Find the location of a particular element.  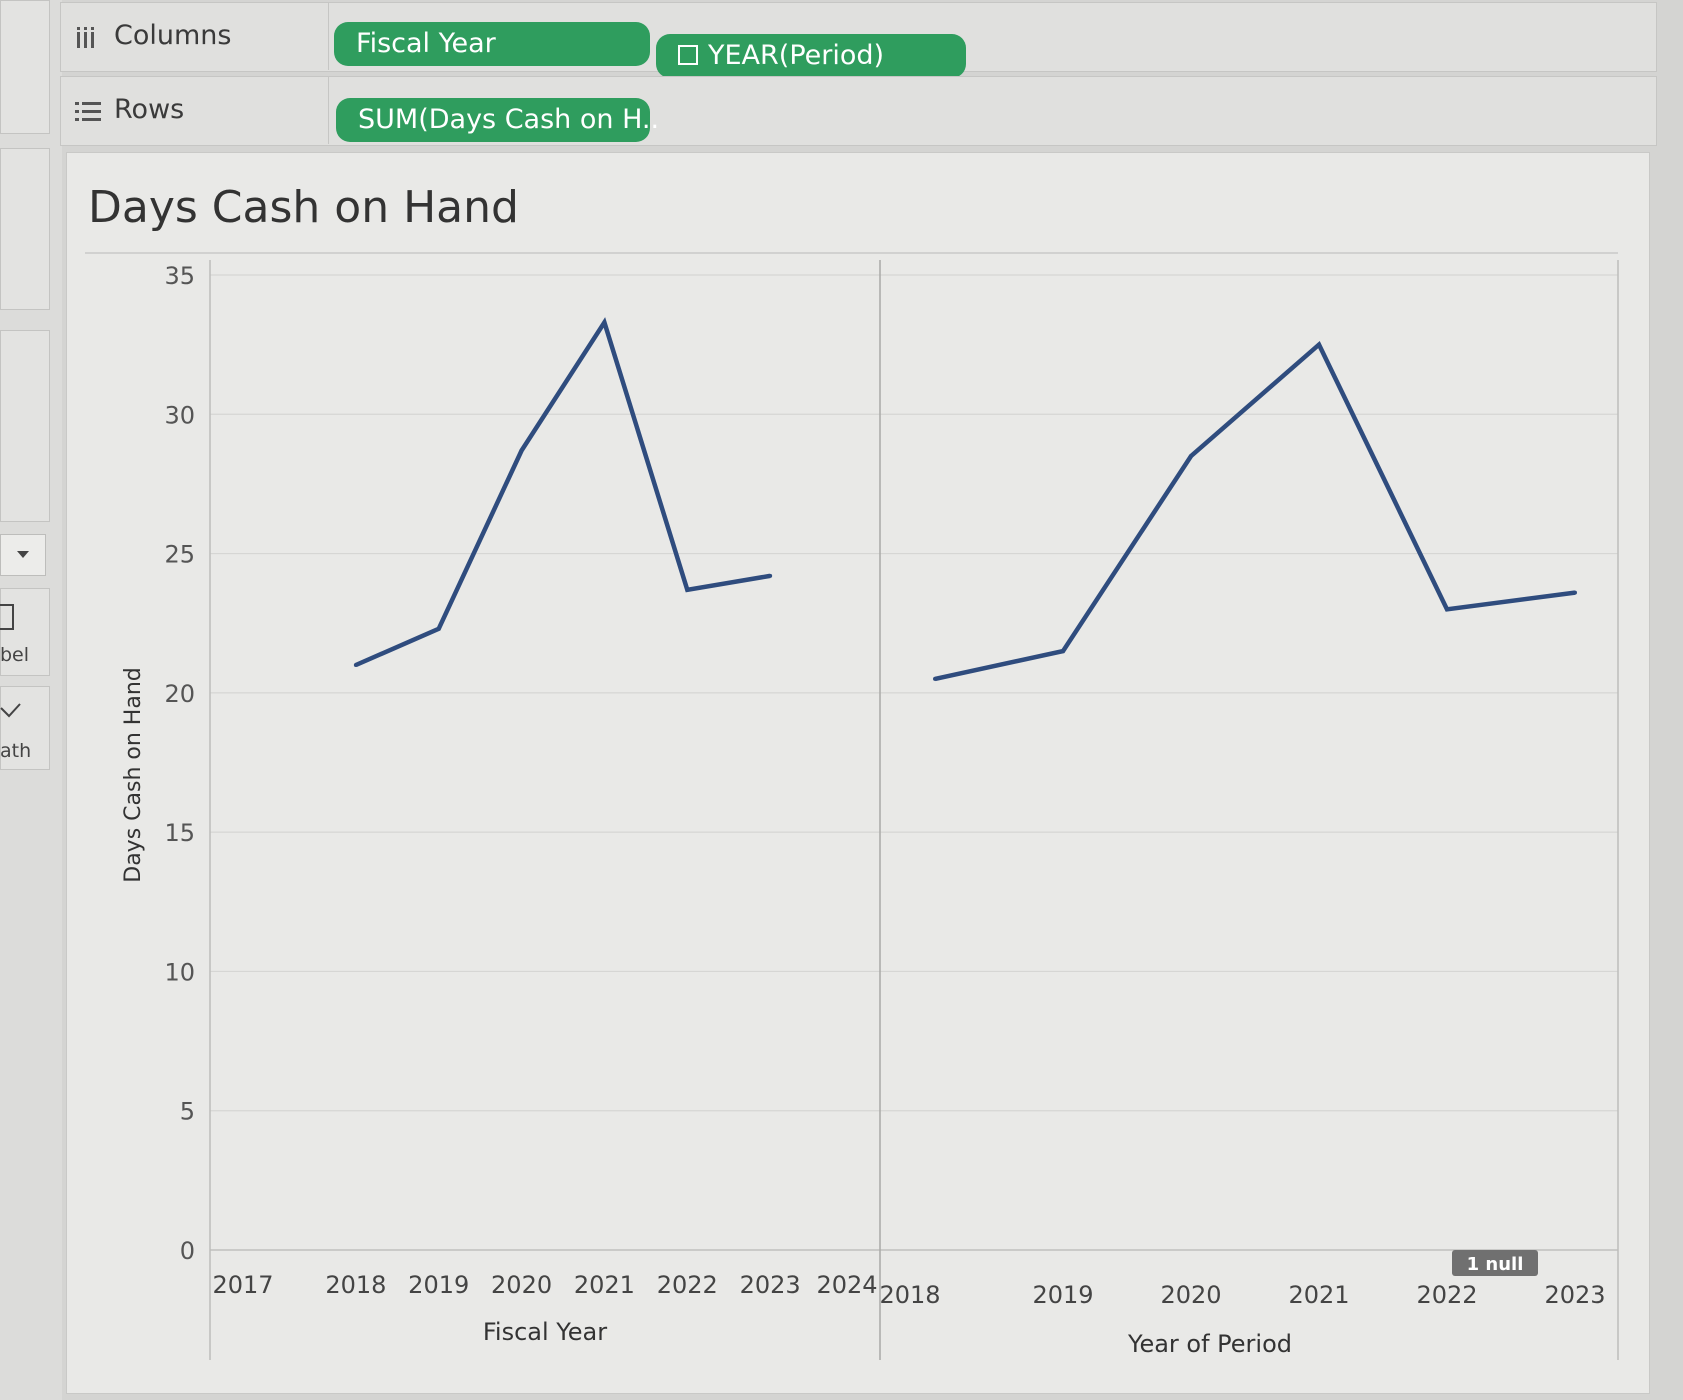

x-tick-label: 2017 is located at coordinates (242, 1285).